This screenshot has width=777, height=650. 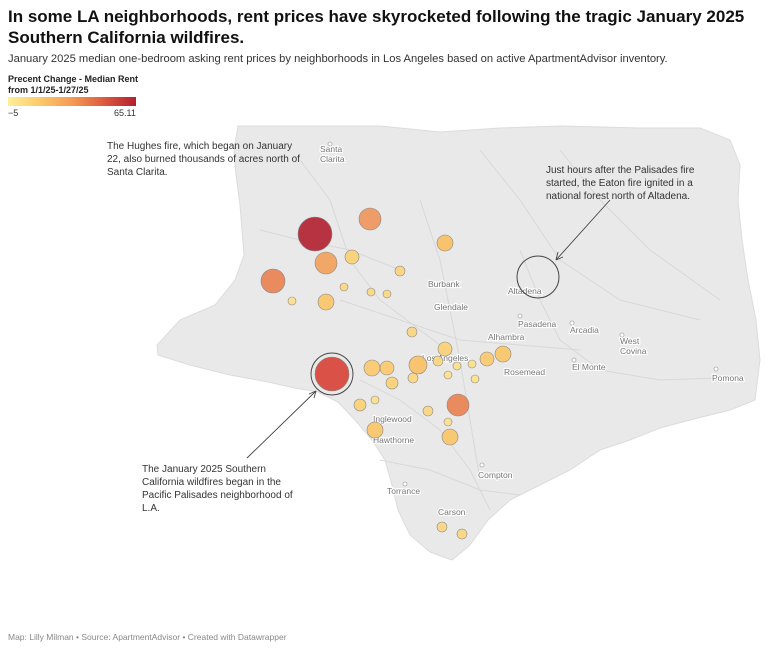 I want to click on legend-color-scale, so click(x=72, y=101).